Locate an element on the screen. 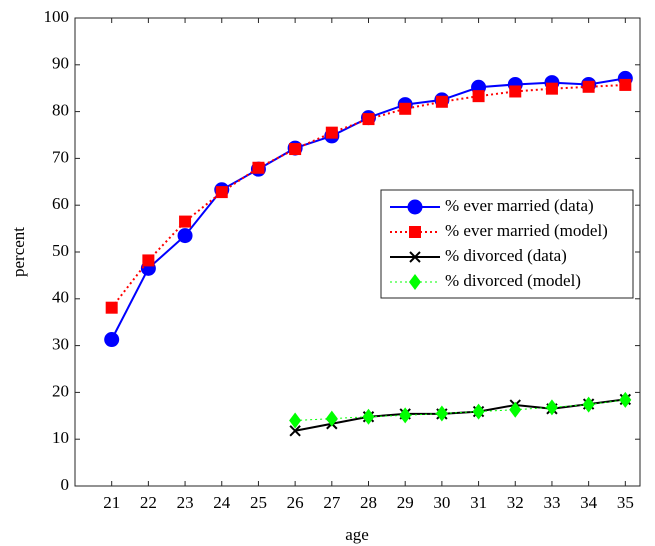 This screenshot has width=655, height=546. y-tick-label: 0 is located at coordinates (65, 484).